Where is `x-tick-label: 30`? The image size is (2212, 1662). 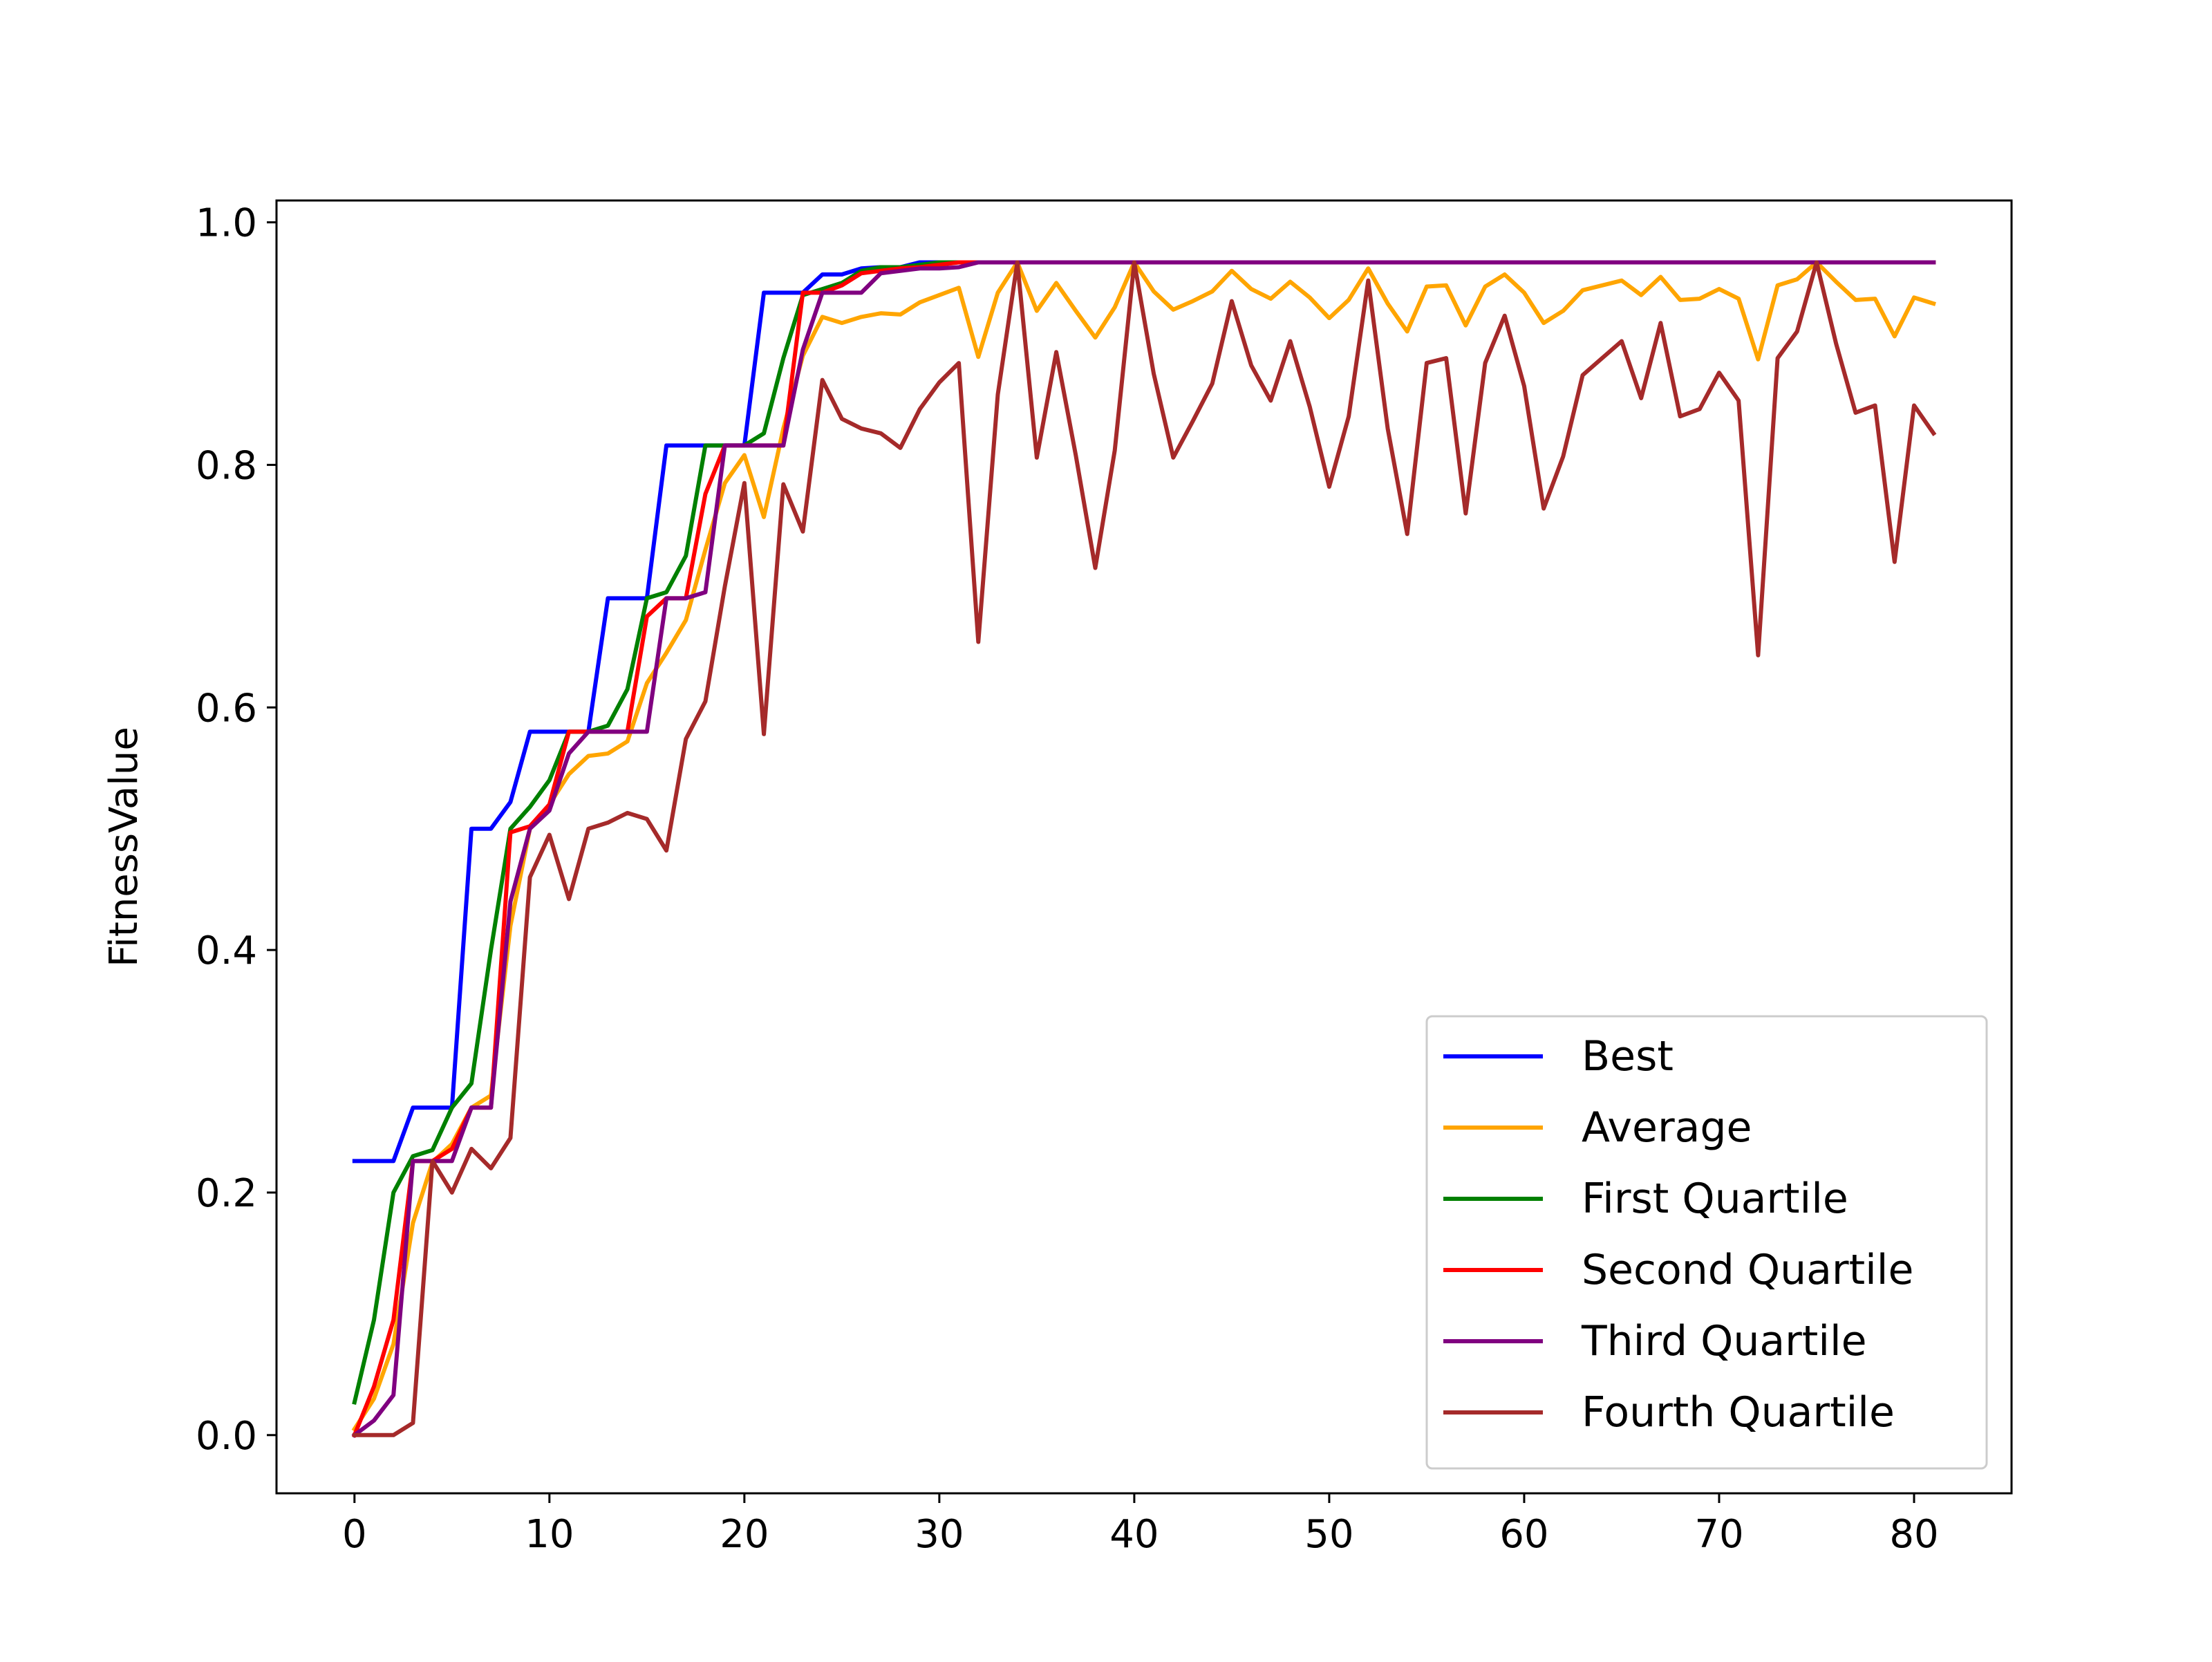 x-tick-label: 30 is located at coordinates (939, 1535).